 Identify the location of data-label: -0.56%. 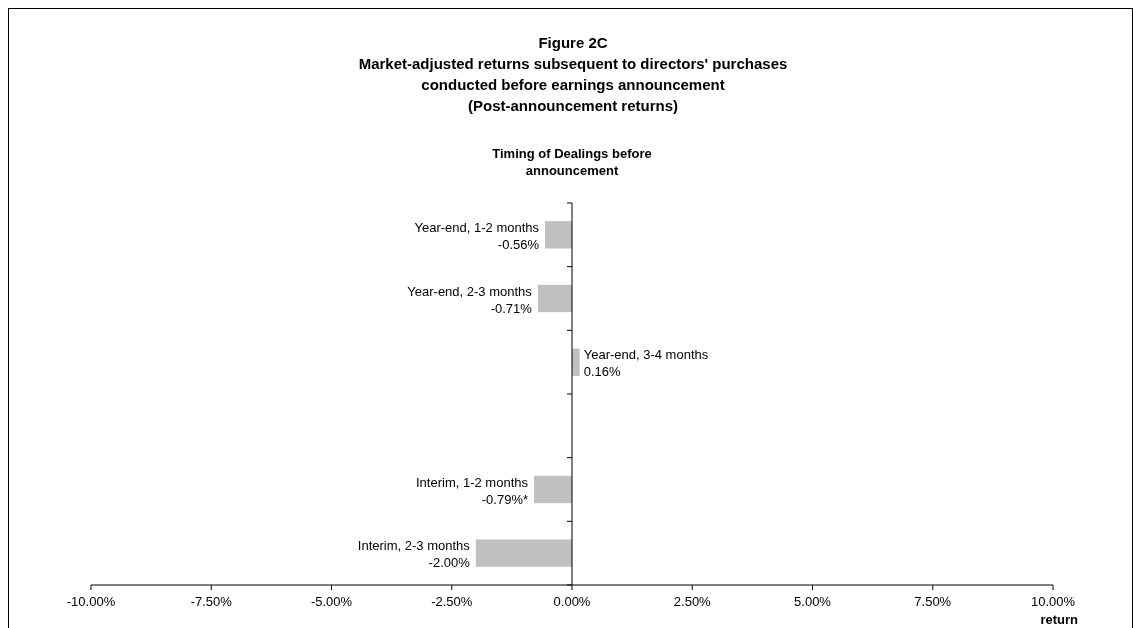
(518, 244).